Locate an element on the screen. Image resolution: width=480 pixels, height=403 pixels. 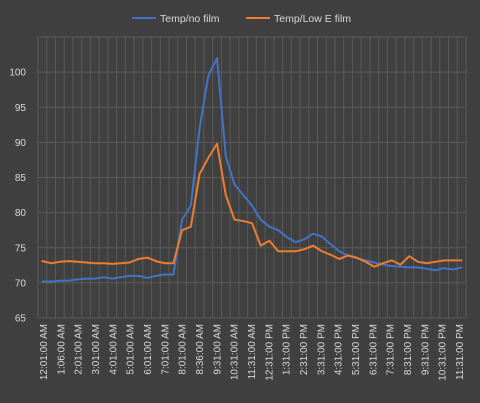
x-tick-label: 7:31:00 PM is located at coordinates (391, 349).